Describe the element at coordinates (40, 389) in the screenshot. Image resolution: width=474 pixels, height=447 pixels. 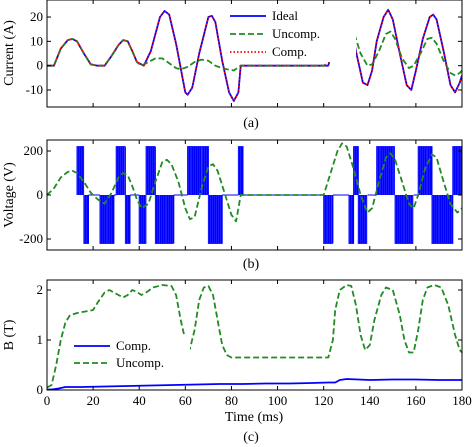
I see `panel-c-ytick-label: 0` at that location.